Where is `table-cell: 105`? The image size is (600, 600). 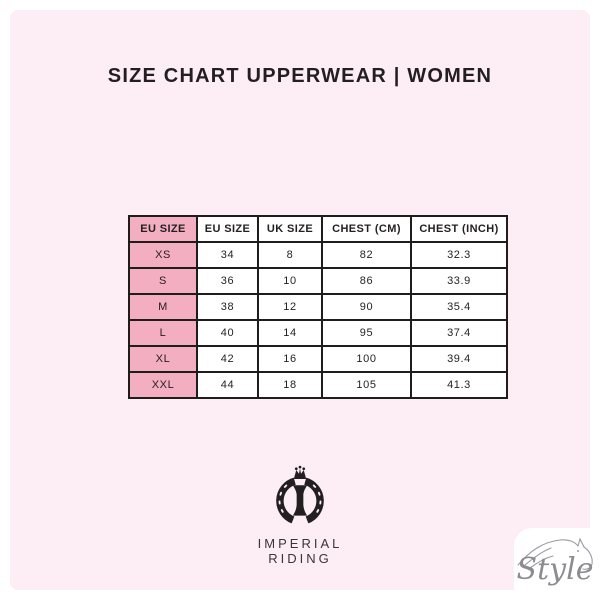
table-cell: 105 is located at coordinates (366, 385).